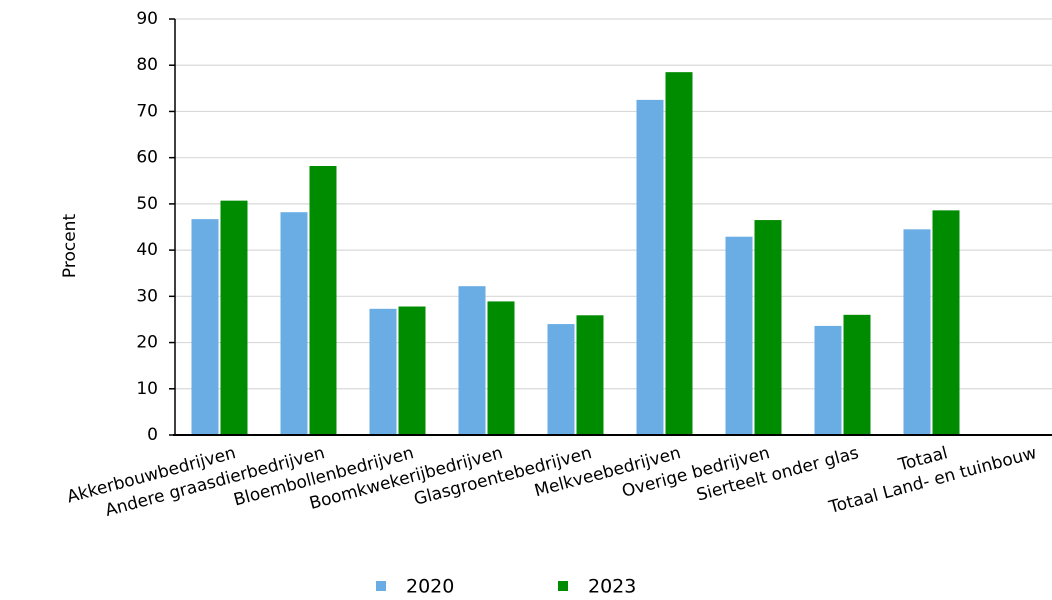 The height and width of the screenshot is (600, 1052). What do you see at coordinates (70, 246) in the screenshot?
I see `y-axis-title: Procent` at bounding box center [70, 246].